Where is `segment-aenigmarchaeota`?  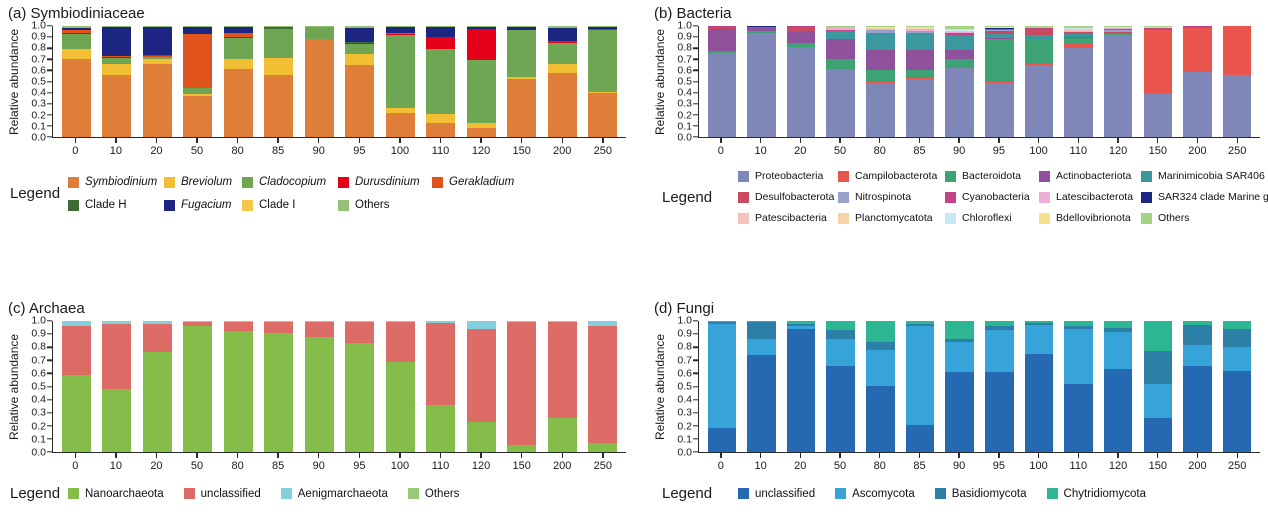 segment-aenigmarchaeota is located at coordinates (603, 324).